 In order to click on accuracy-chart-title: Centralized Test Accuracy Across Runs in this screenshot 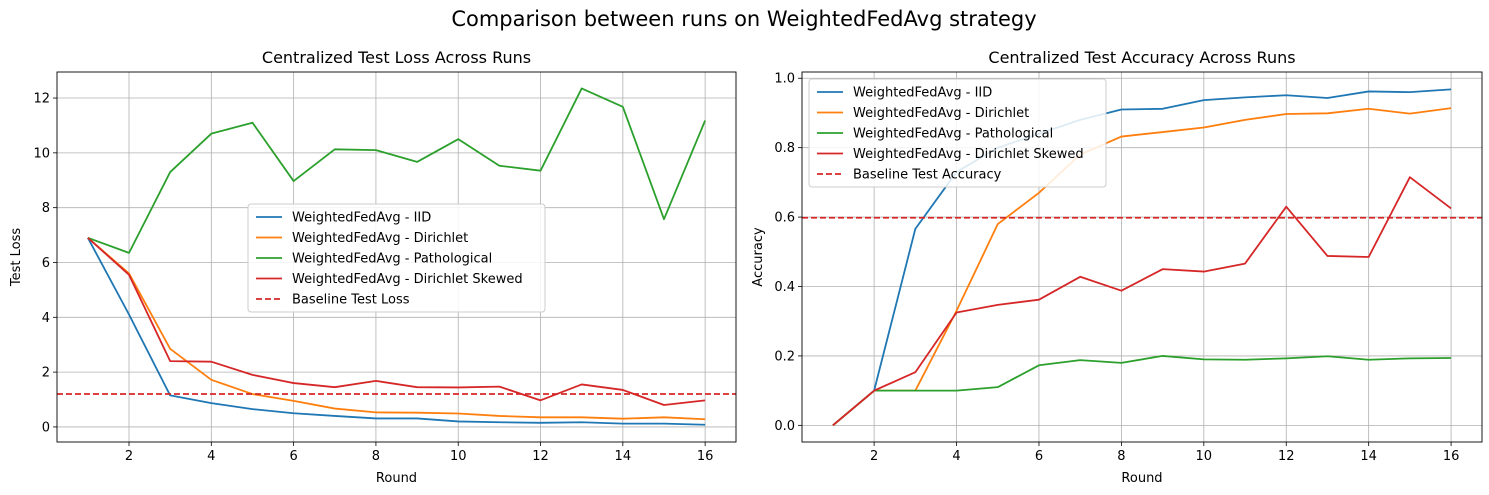, I will do `click(1141, 57)`.